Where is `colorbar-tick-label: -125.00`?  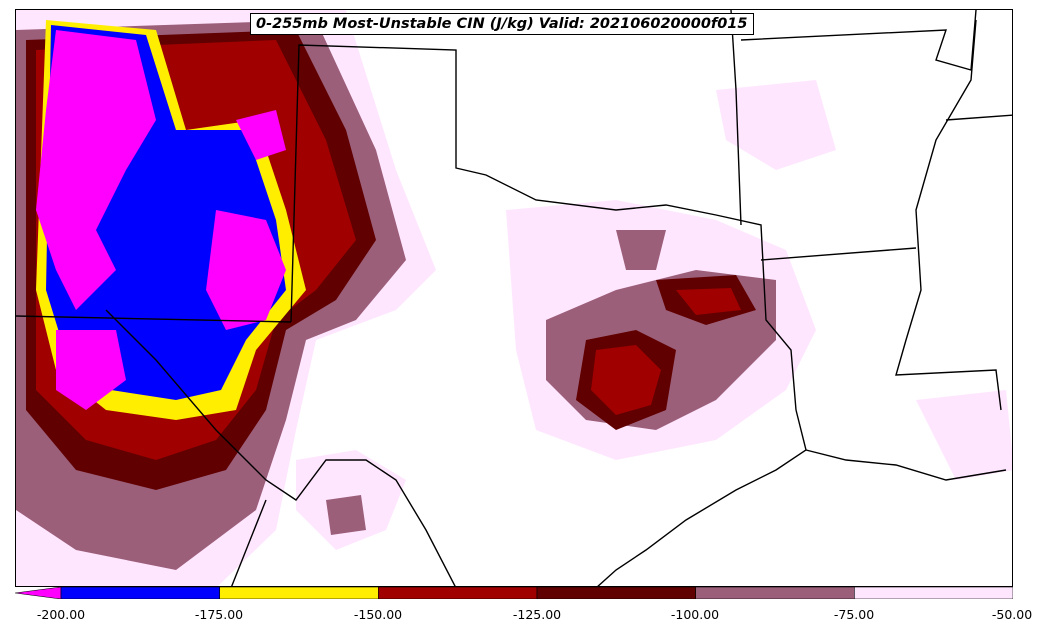
colorbar-tick-label: -125.00 is located at coordinates (537, 614).